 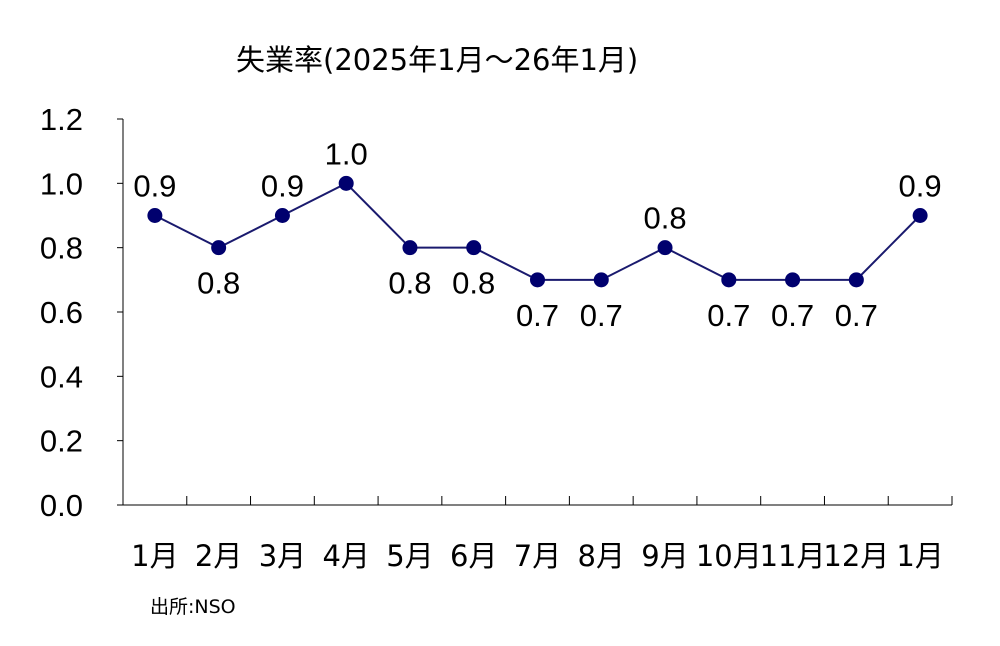 I want to click on y-tick-label: 0.4, so click(x=61, y=376).